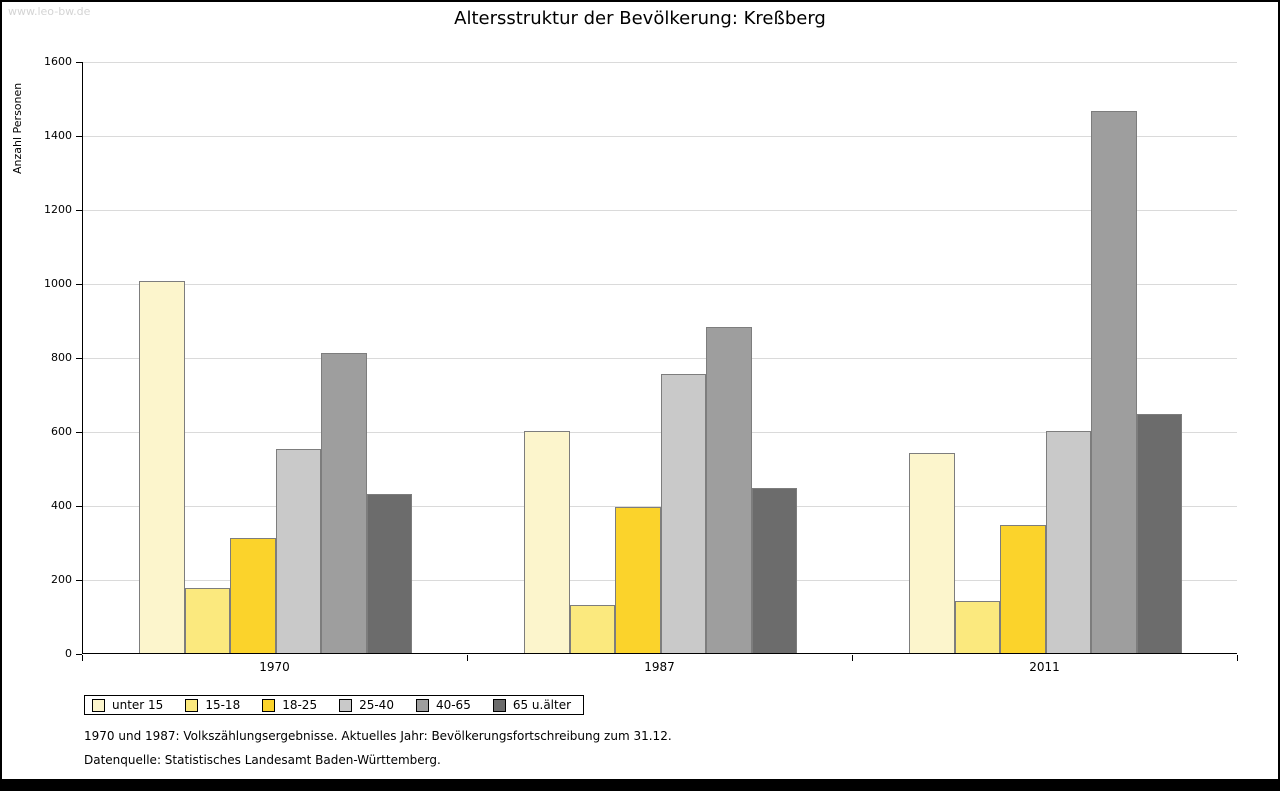 This screenshot has width=1280, height=791. What do you see at coordinates (58, 135) in the screenshot?
I see `y-tick-label: 1400` at bounding box center [58, 135].